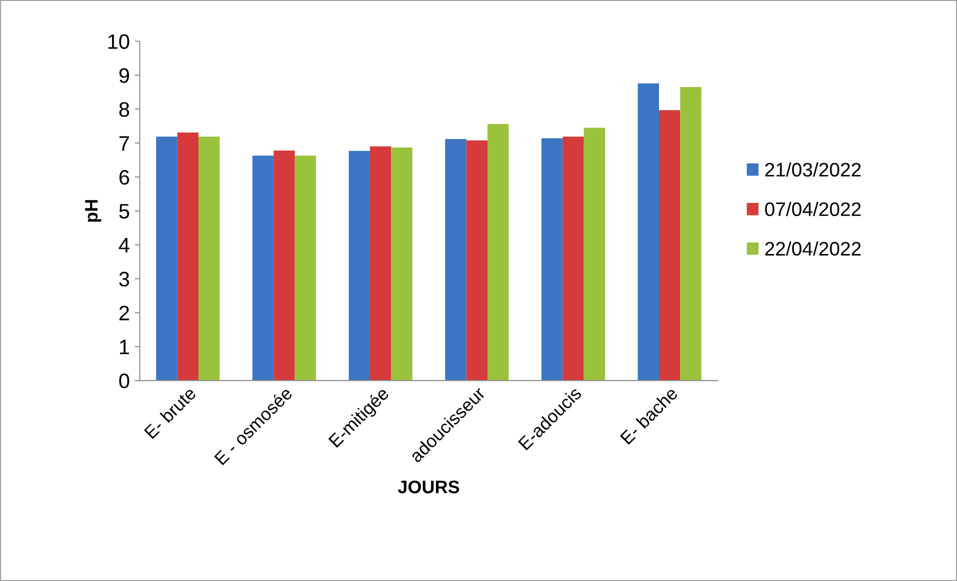 The height and width of the screenshot is (581, 957). What do you see at coordinates (124, 279) in the screenshot?
I see `y-tick-label: 3` at bounding box center [124, 279].